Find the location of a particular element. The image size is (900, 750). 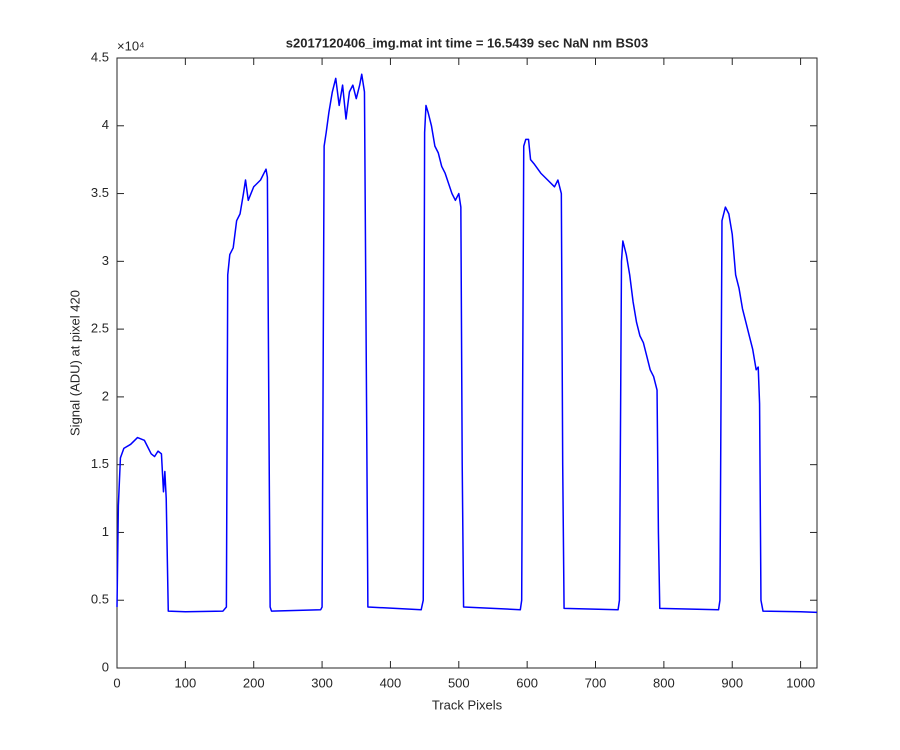

x-tick-label: 0 is located at coordinates (116, 682).